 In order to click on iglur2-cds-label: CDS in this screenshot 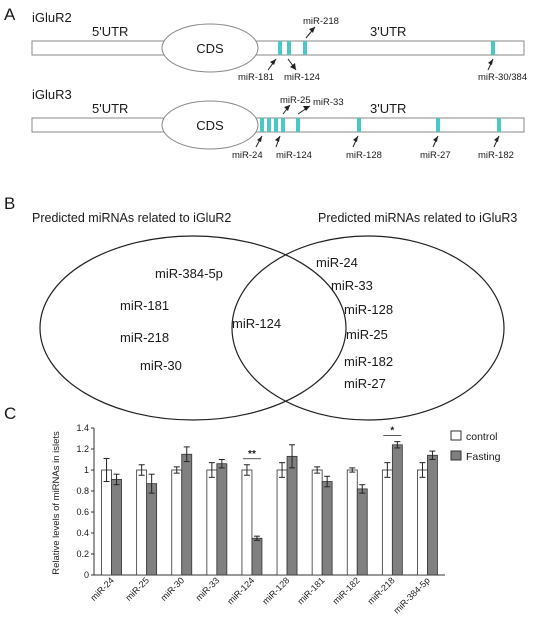, I will do `click(210, 48)`.